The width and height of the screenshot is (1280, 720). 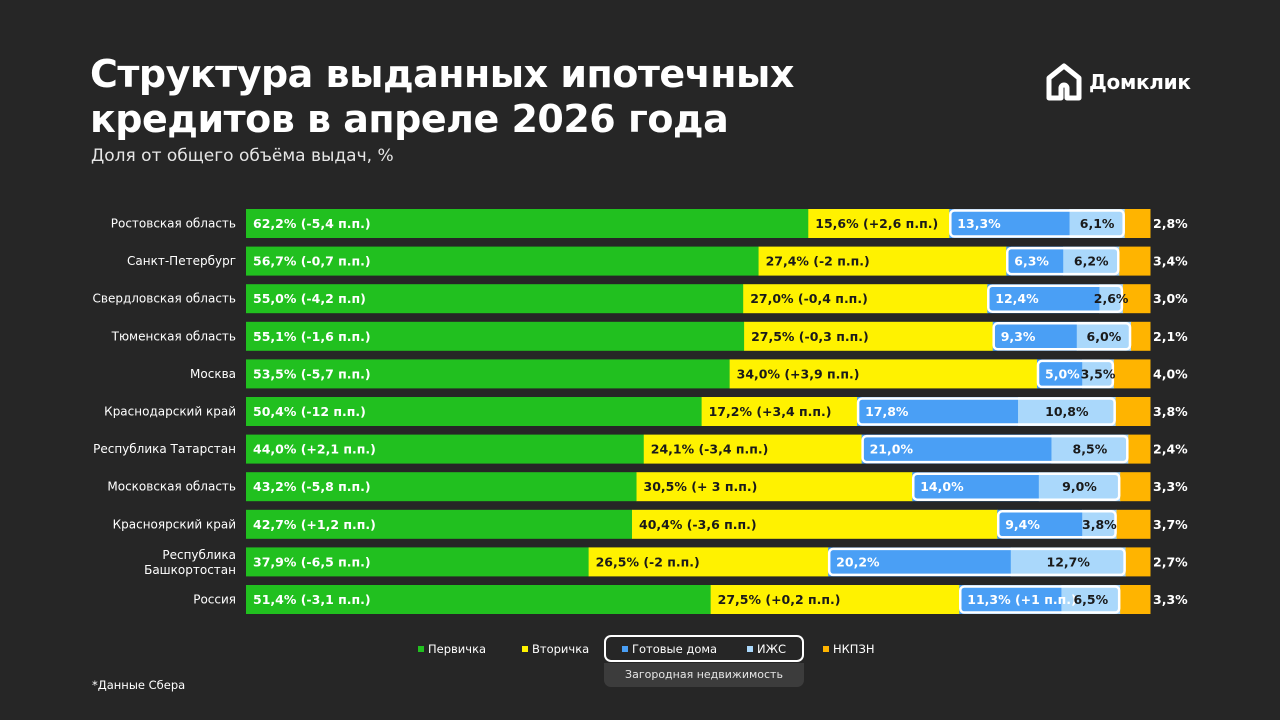 What do you see at coordinates (809, 298) in the screenshot?
I see `data-label: 27,0% (-0,4 п.п.)` at bounding box center [809, 298].